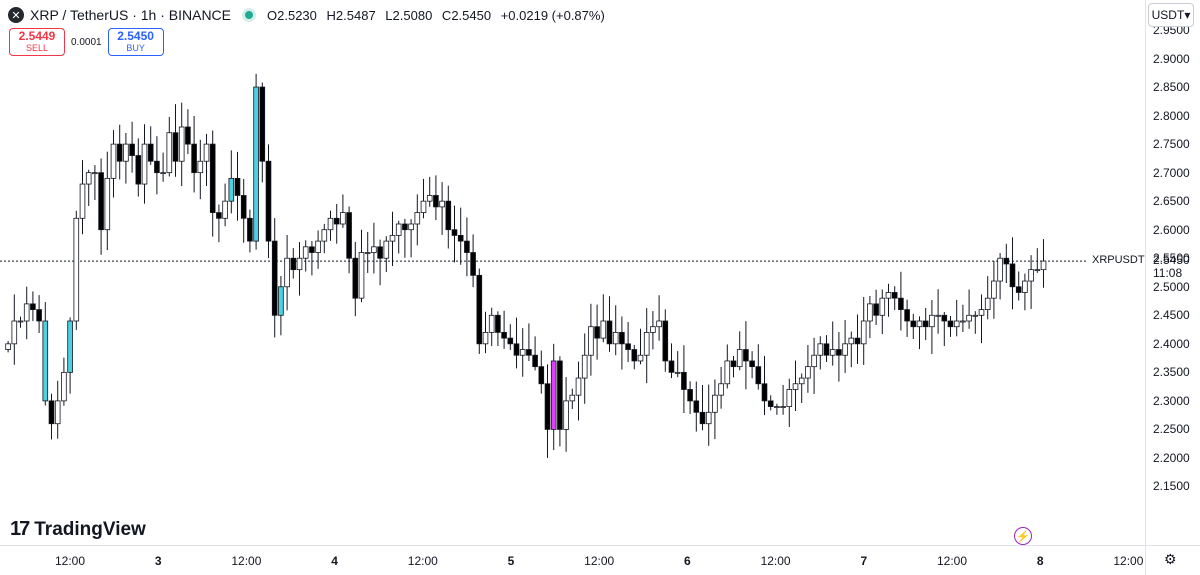 Image resolution: width=1200 pixels, height=575 pixels. I want to click on price-tick-label: 2.5500, so click(1171, 258).